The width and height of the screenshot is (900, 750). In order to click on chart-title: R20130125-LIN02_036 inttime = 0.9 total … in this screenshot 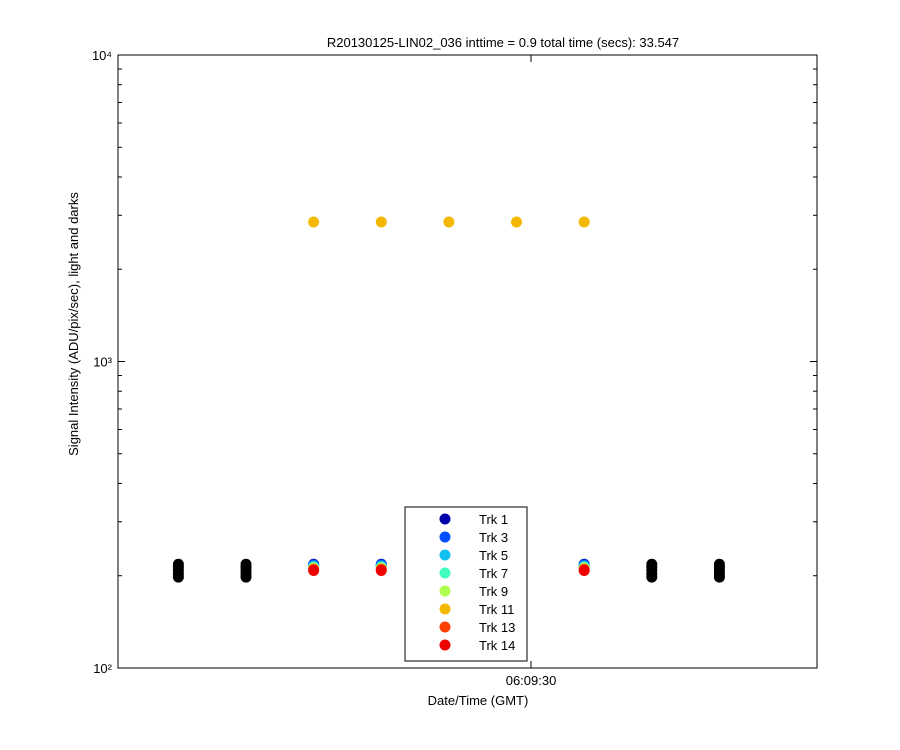, I will do `click(503, 42)`.